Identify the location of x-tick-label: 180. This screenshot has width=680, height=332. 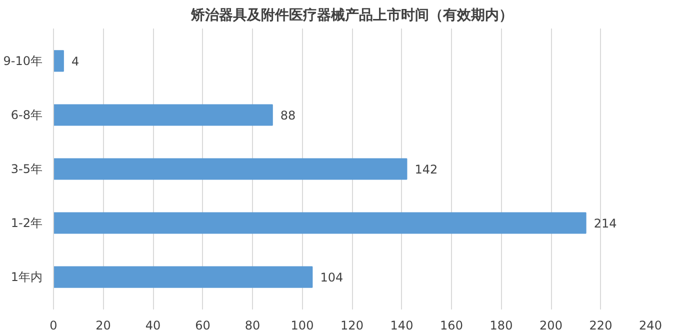
(501, 325).